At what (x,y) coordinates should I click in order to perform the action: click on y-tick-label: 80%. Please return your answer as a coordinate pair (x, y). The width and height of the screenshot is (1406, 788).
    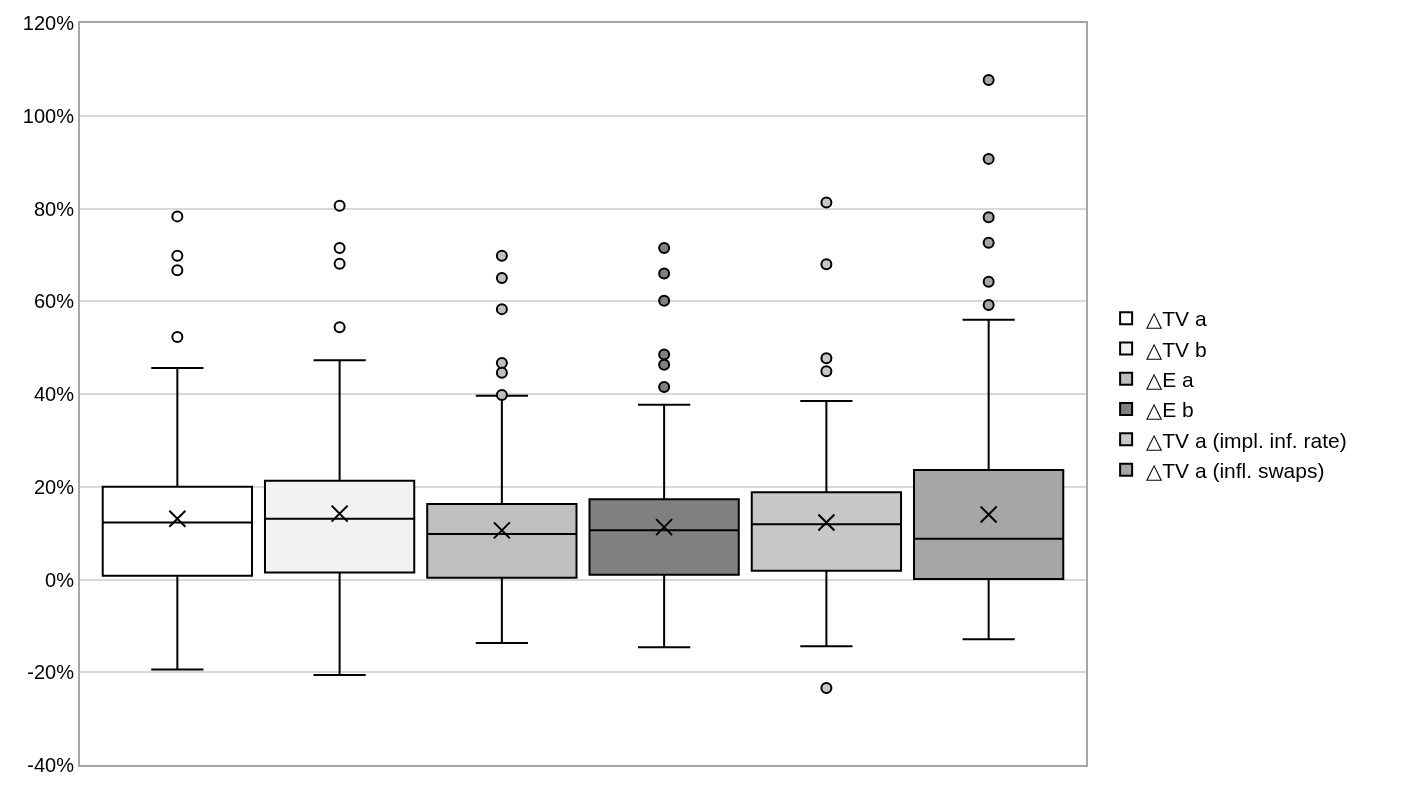
    Looking at the image, I should click on (54, 208).